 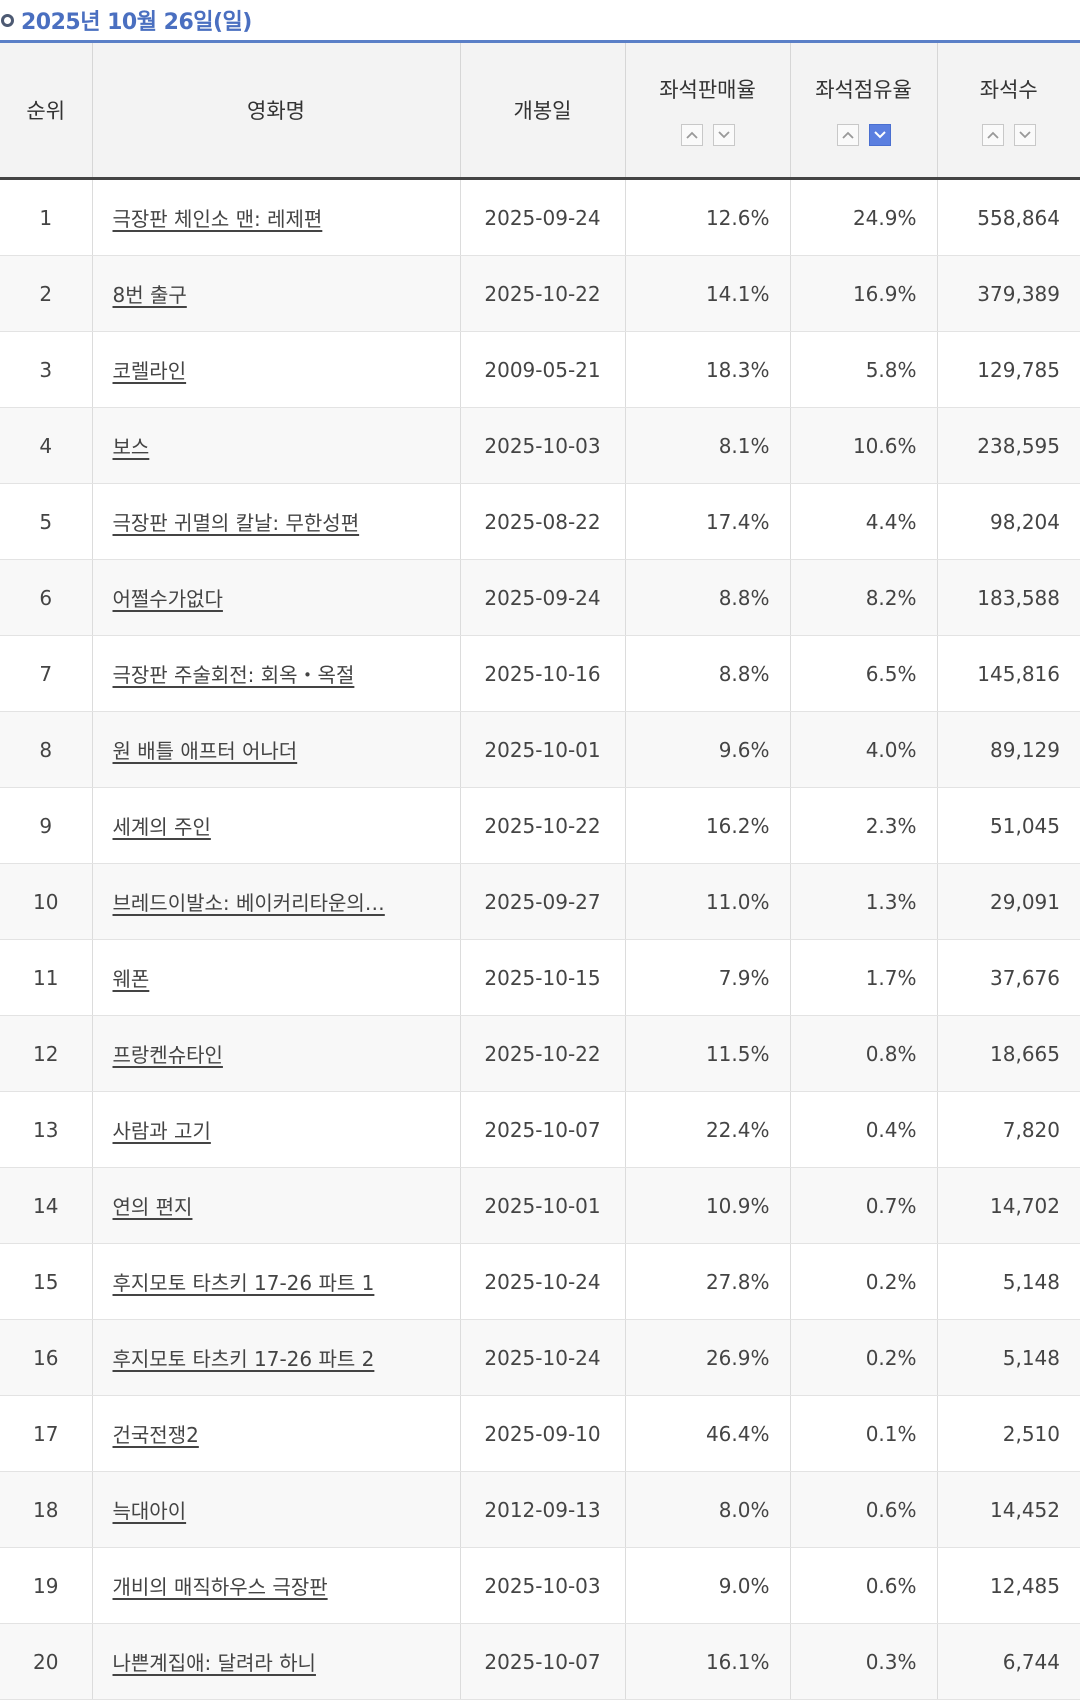 What do you see at coordinates (542, 597) in the screenshot?
I see `release-date-cell: 2025-09-24` at bounding box center [542, 597].